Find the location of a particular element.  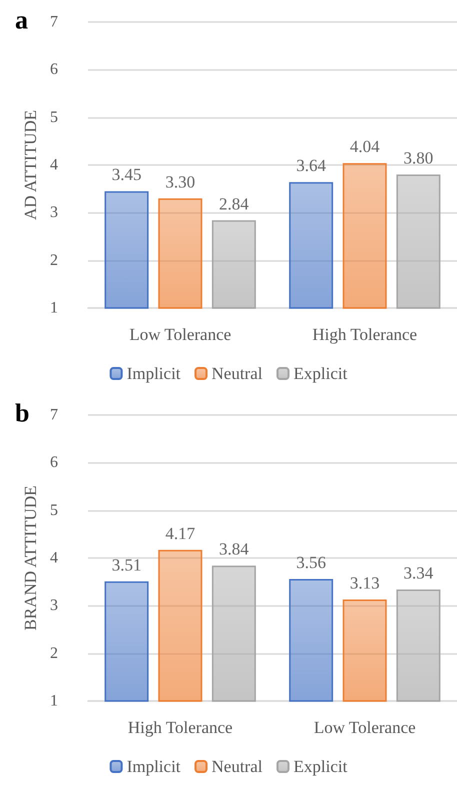

data-label: 3.51 is located at coordinates (127, 564).